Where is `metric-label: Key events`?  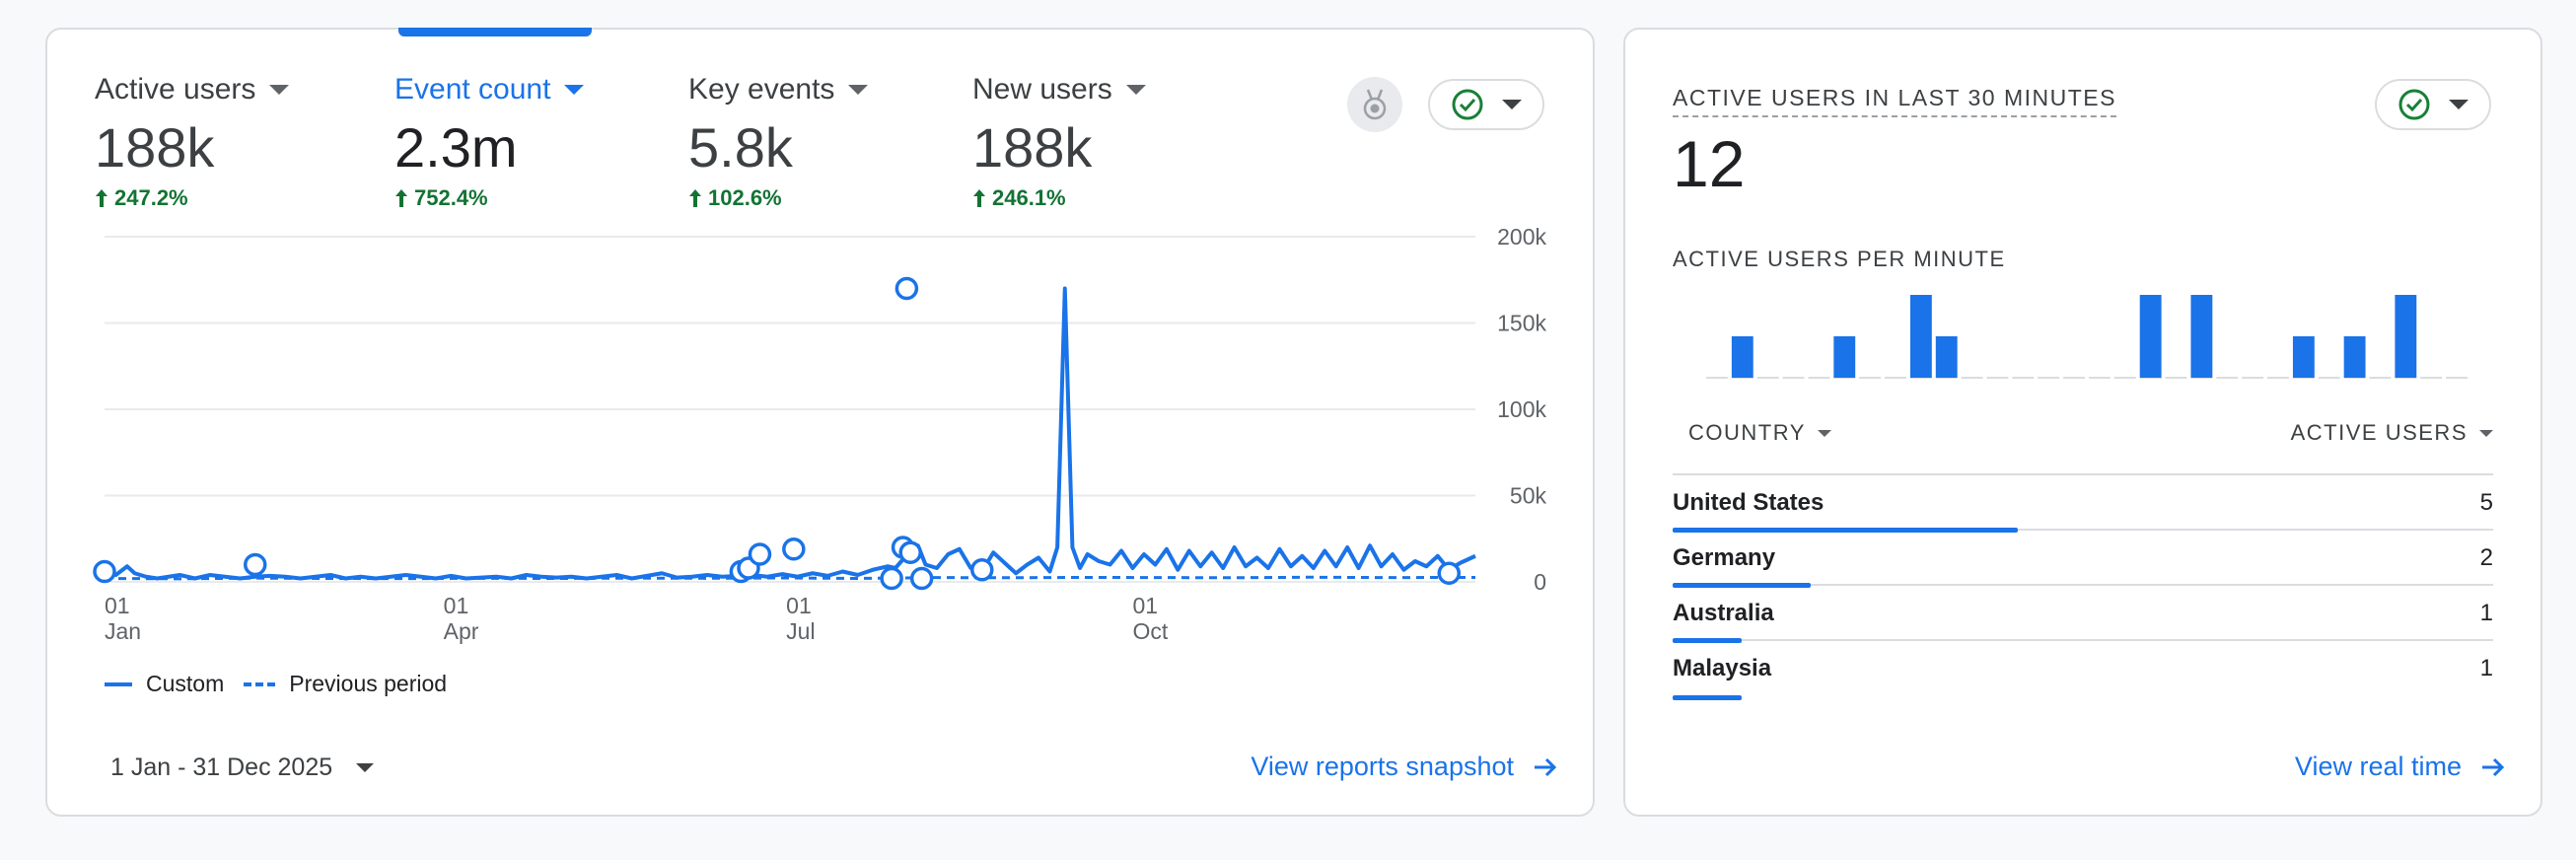 metric-label: Key events is located at coordinates (761, 90).